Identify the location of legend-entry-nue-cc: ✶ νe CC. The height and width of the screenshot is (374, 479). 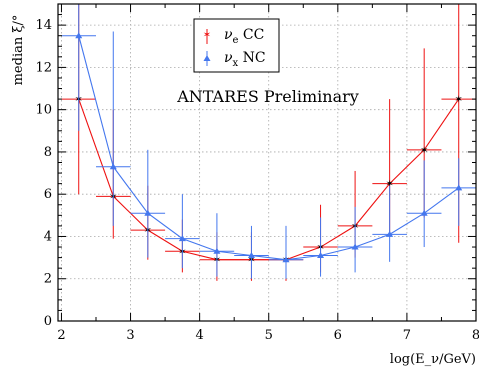
(234, 36).